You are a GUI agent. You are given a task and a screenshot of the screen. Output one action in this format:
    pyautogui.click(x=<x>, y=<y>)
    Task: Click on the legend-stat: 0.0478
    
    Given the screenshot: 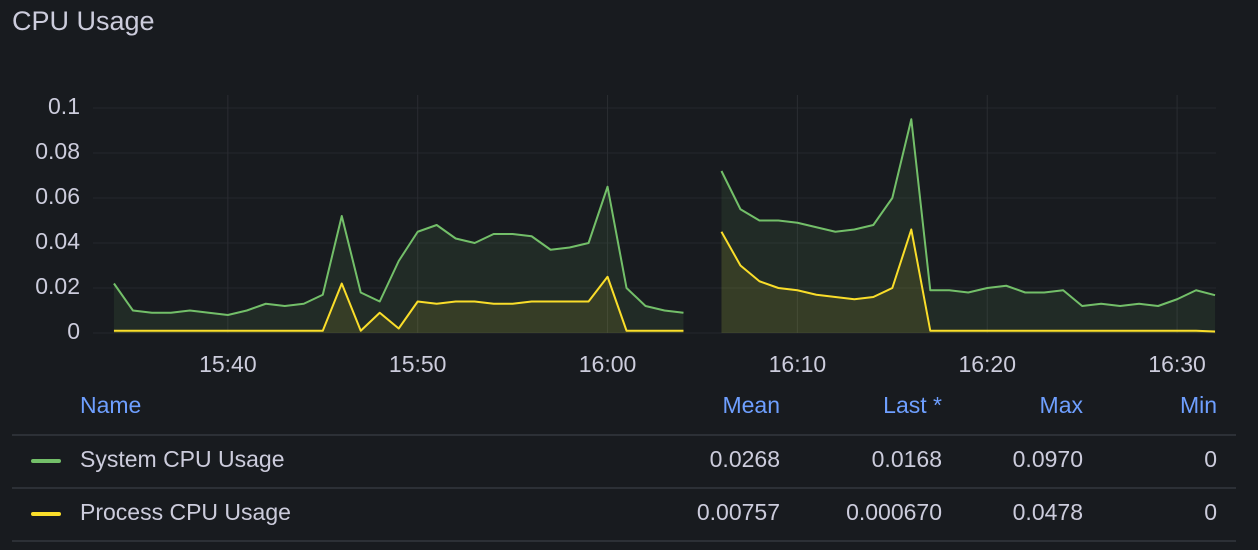 What is the action you would take?
    pyautogui.click(x=1048, y=512)
    